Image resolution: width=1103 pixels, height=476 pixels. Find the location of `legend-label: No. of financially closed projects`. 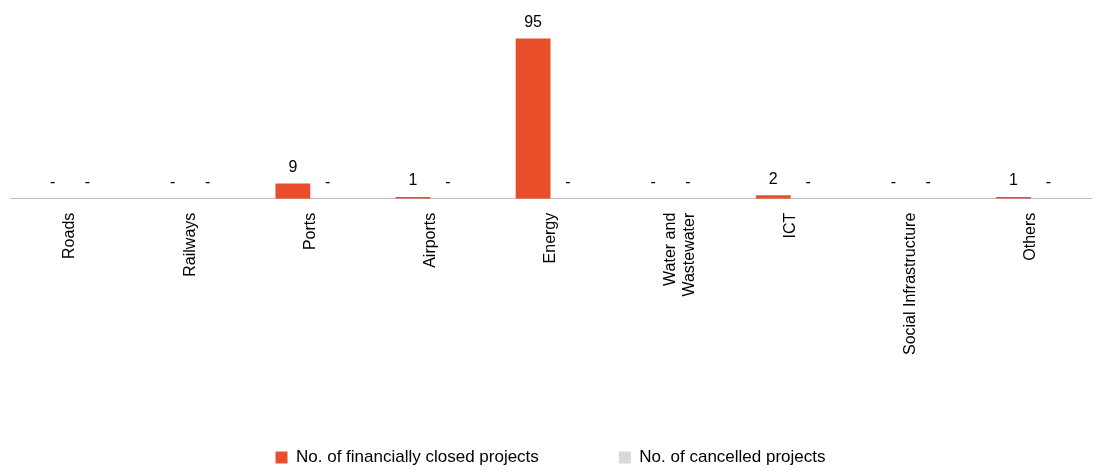

legend-label: No. of financially closed projects is located at coordinates (417, 457).